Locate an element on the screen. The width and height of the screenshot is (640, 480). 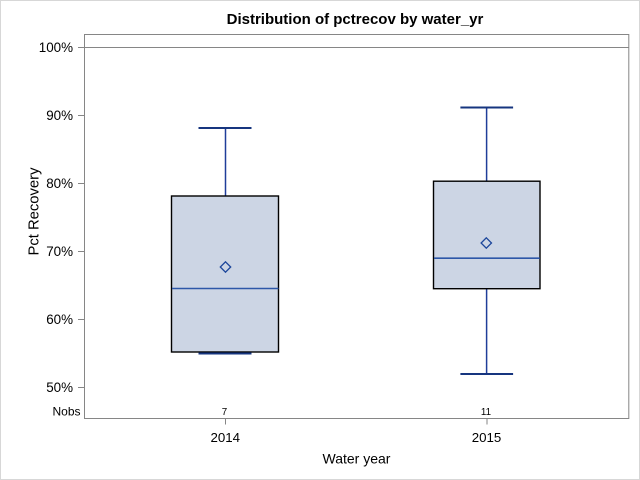
svg-text: 90% is located at coordinates (59, 115).